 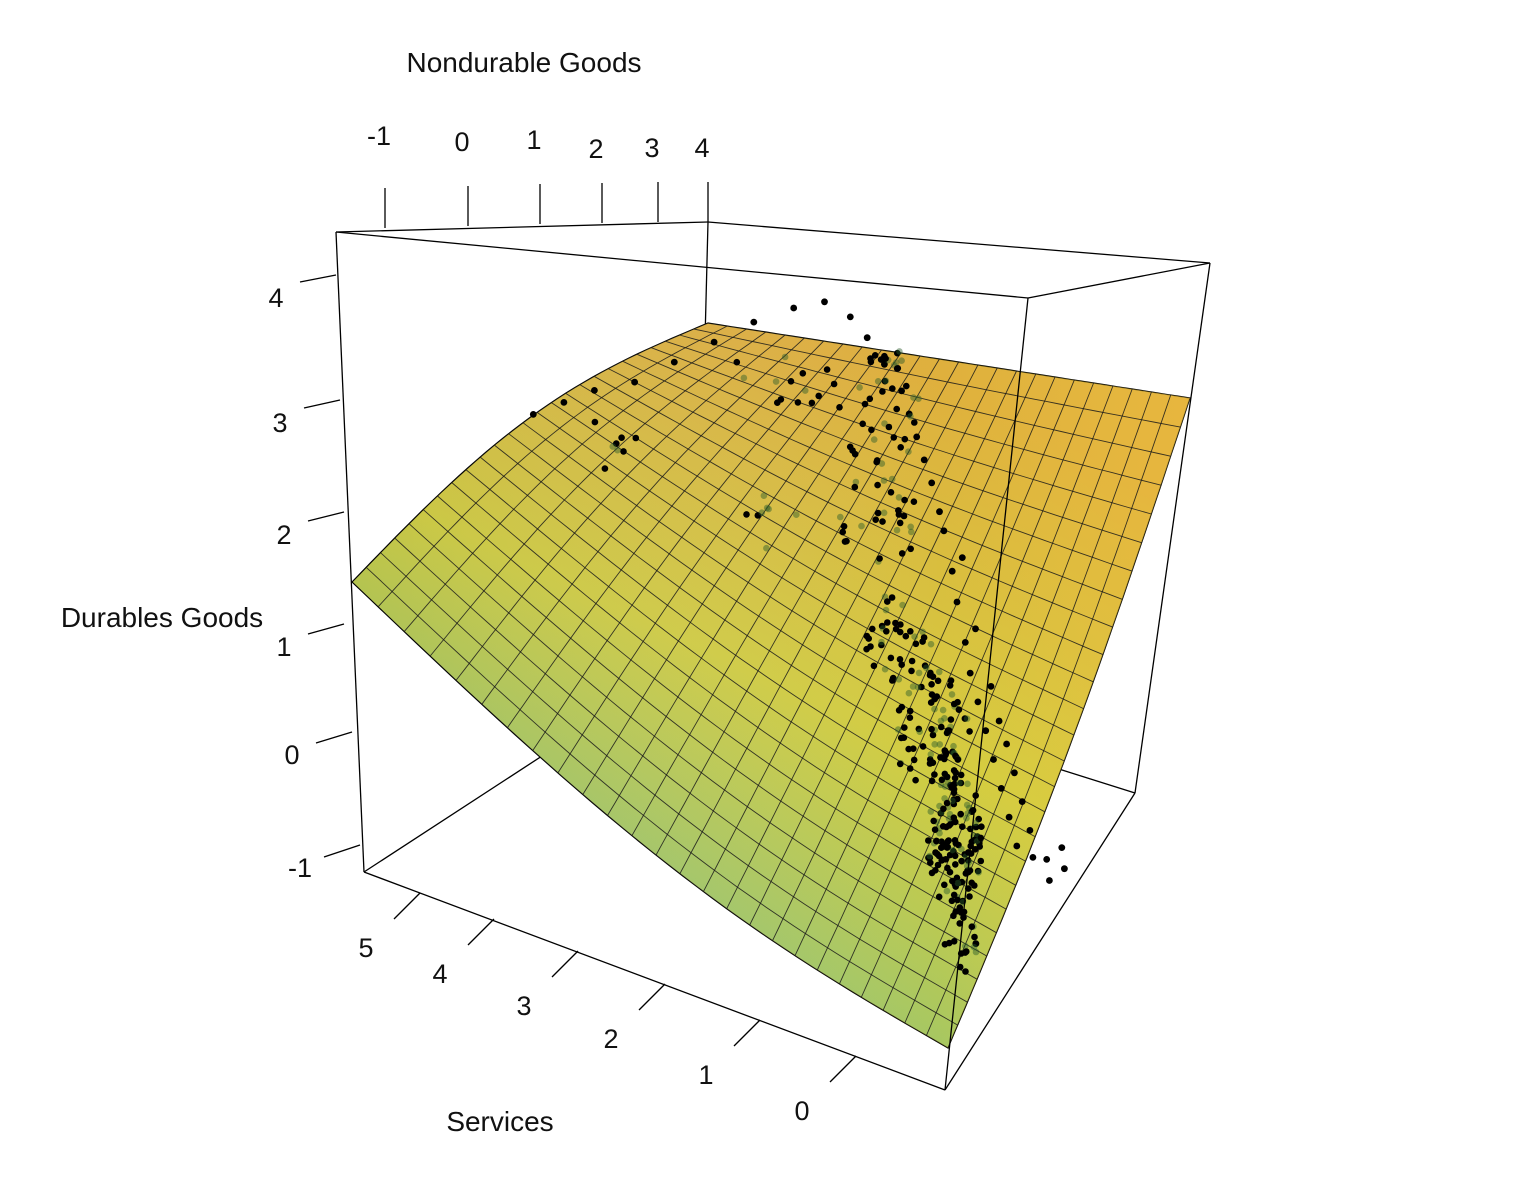 I want to click on services-tick-label: 4, so click(x=439, y=974).